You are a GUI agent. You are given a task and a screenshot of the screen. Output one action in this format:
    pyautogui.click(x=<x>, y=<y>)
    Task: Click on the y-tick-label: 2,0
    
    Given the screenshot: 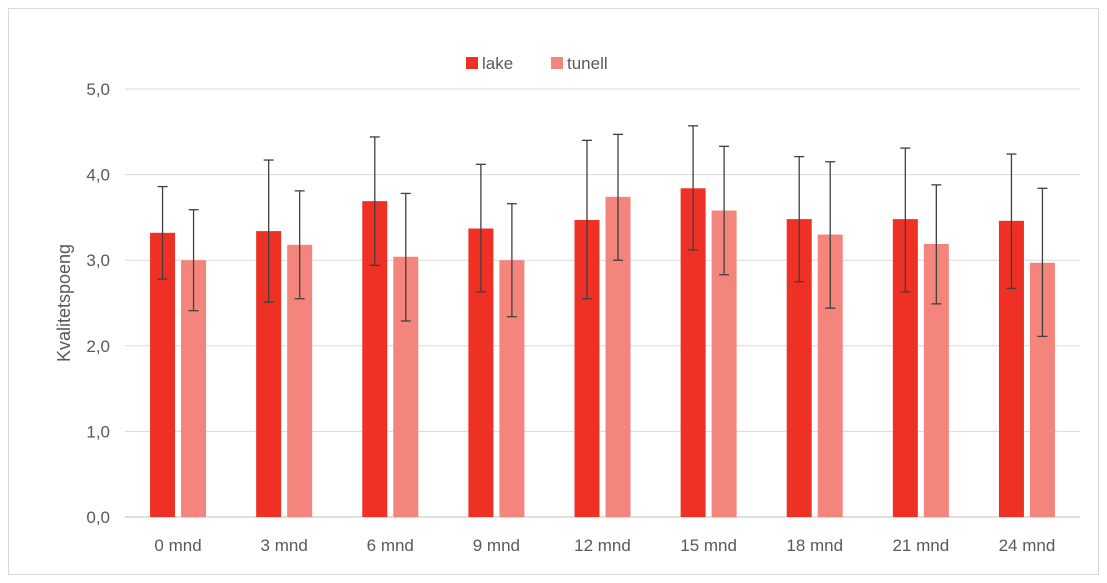 What is the action you would take?
    pyautogui.click(x=98, y=346)
    